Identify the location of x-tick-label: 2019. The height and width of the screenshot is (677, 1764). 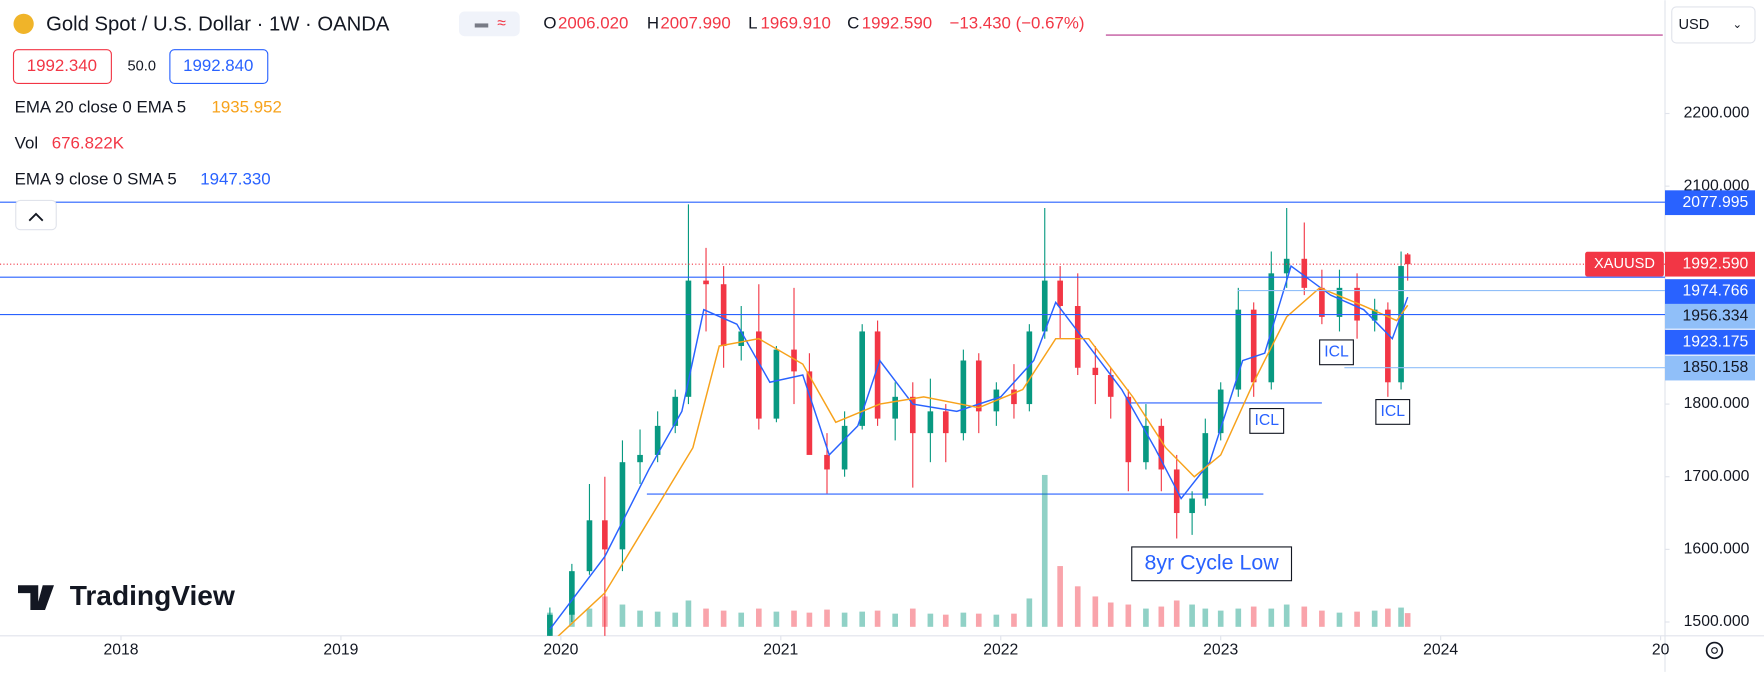
(340, 650).